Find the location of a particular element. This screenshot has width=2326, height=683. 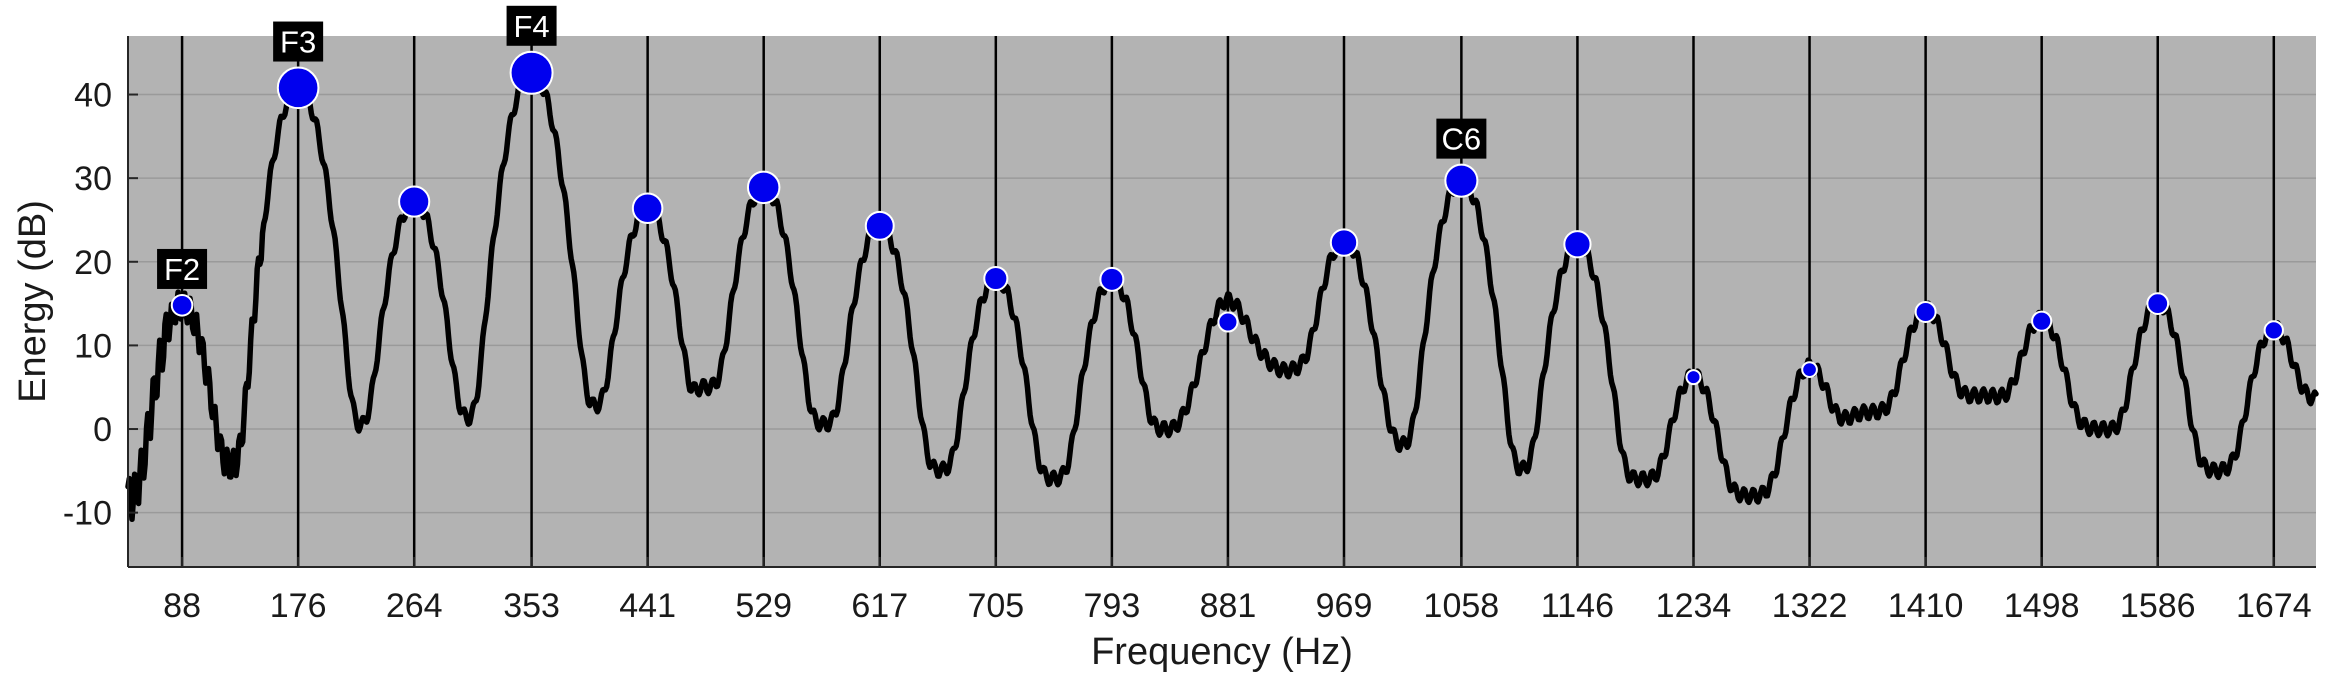

x-tick-label: 353 is located at coordinates (531, 606).